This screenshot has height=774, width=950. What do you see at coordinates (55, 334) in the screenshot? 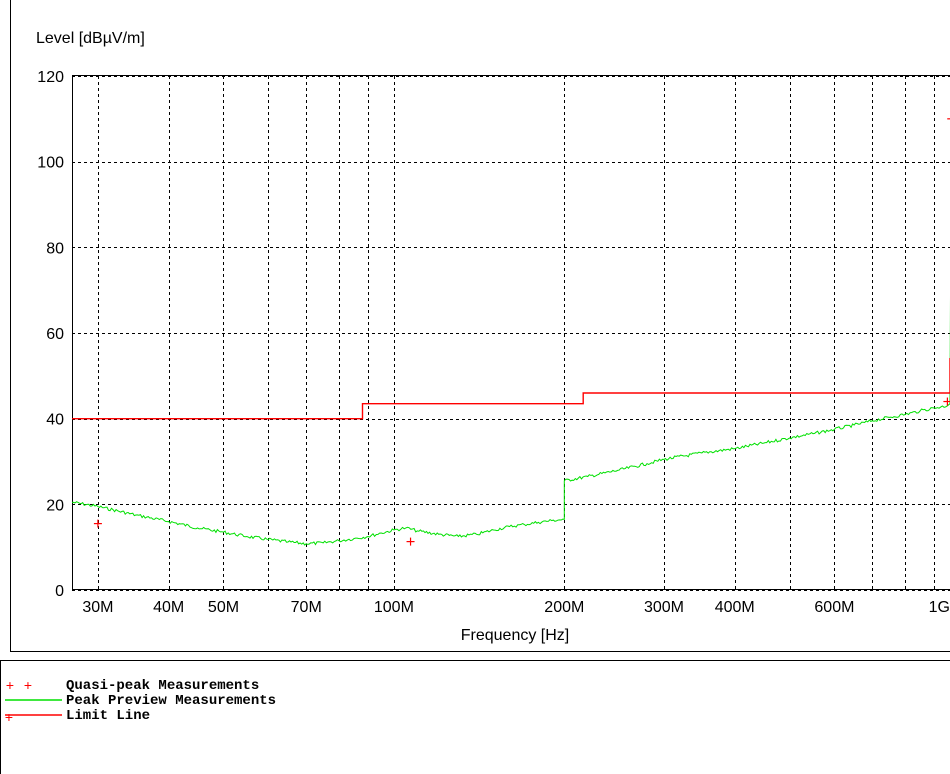
I see `y-tick-label: 60` at bounding box center [55, 334].